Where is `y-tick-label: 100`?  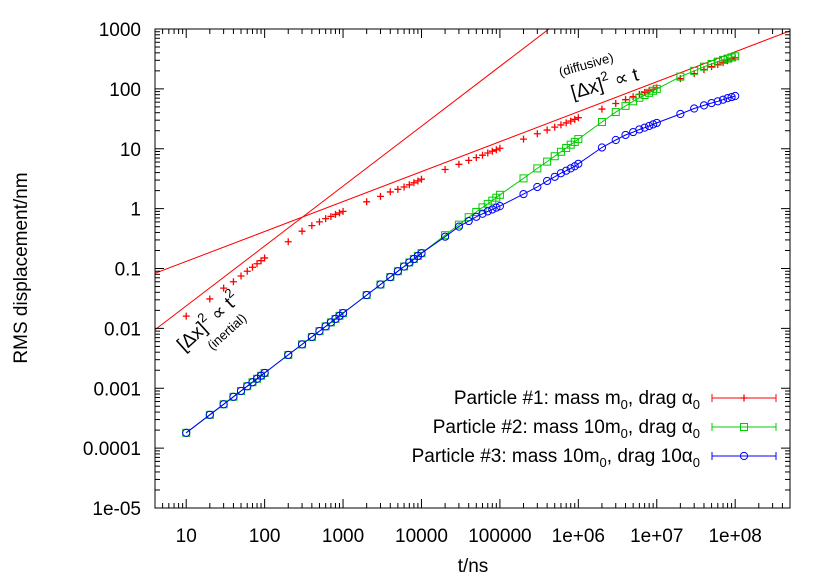
y-tick-label: 100 is located at coordinates (125, 90).